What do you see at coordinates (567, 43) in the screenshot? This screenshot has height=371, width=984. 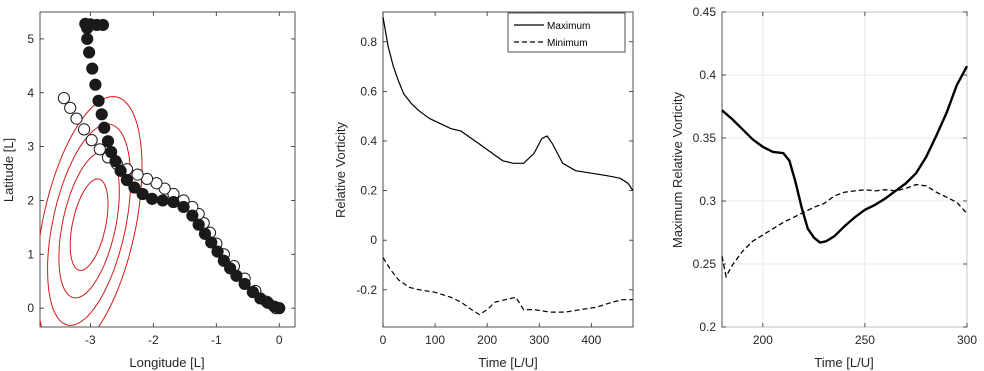 I see `legend-label-minimum: Minimum` at bounding box center [567, 43].